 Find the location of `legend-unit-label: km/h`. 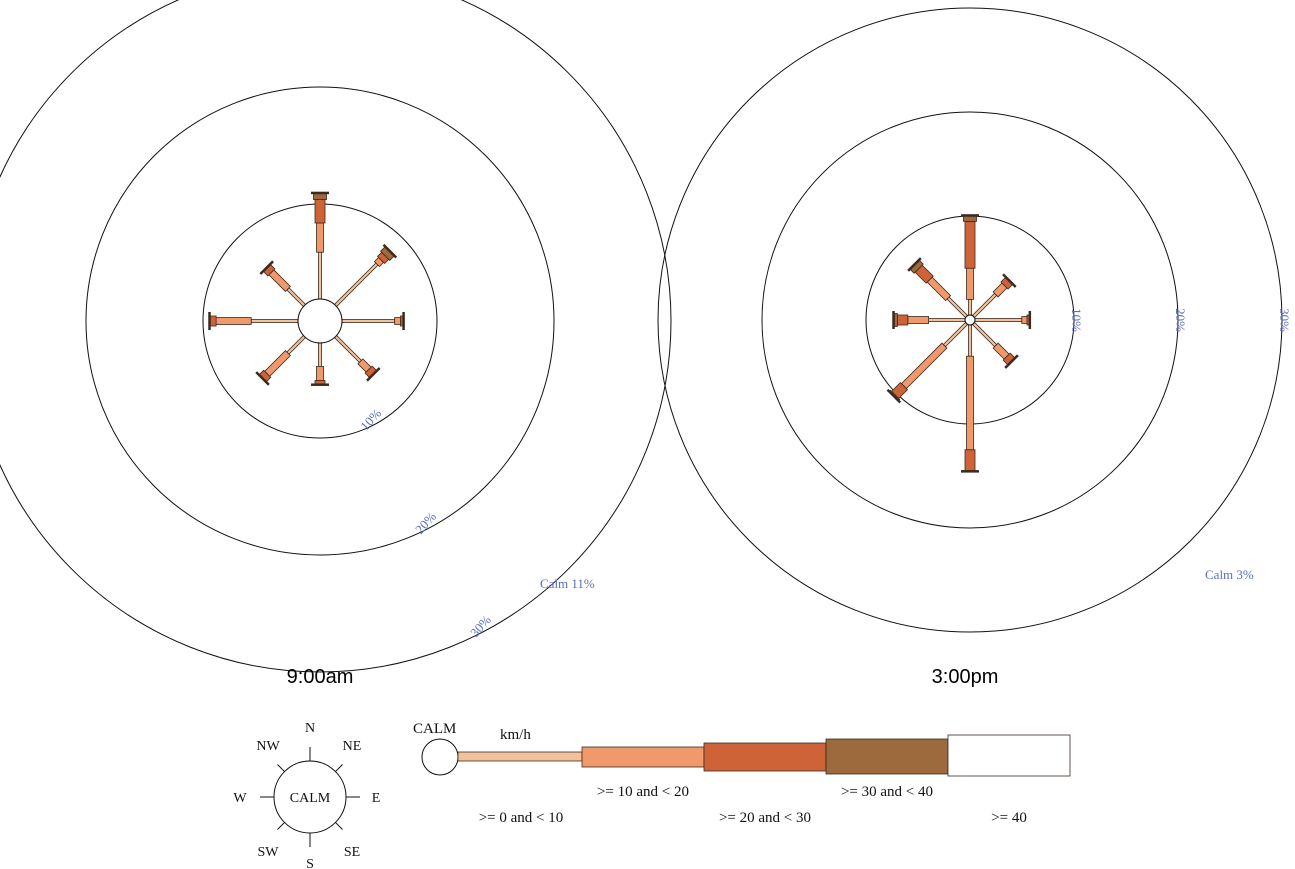

legend-unit-label: km/h is located at coordinates (515, 735).